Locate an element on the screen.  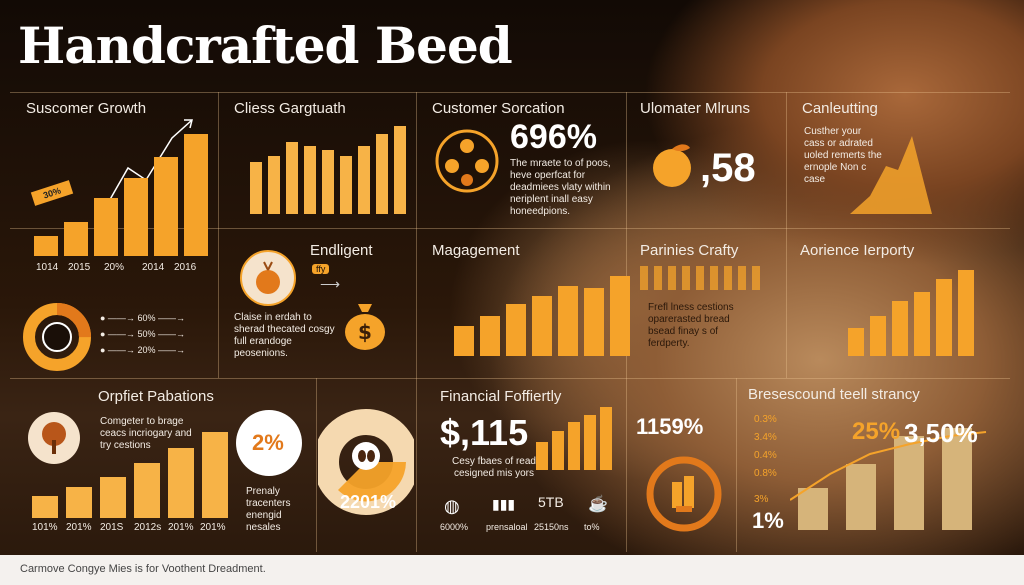
icon-label: to% is located at coordinates (592, 527).